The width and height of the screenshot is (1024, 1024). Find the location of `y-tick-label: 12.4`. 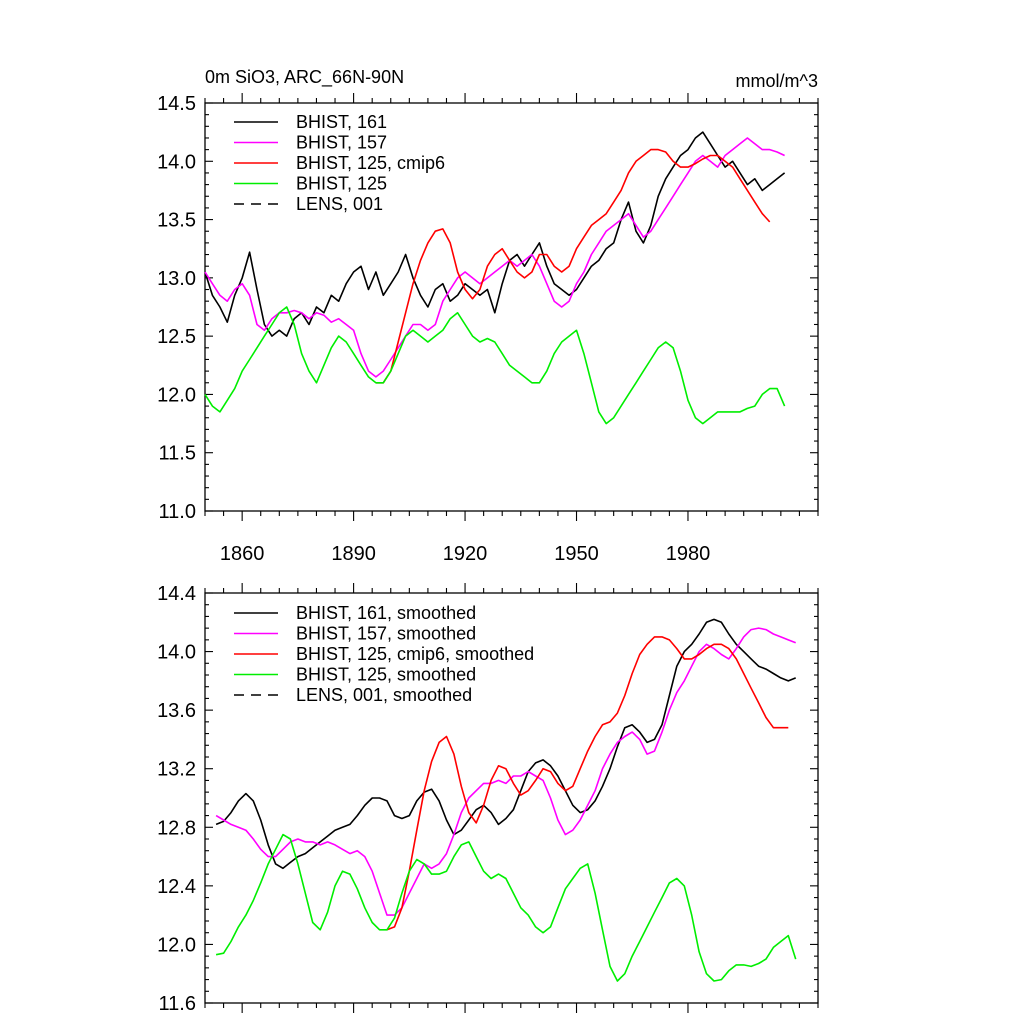

y-tick-label: 12.4 is located at coordinates (176, 887).